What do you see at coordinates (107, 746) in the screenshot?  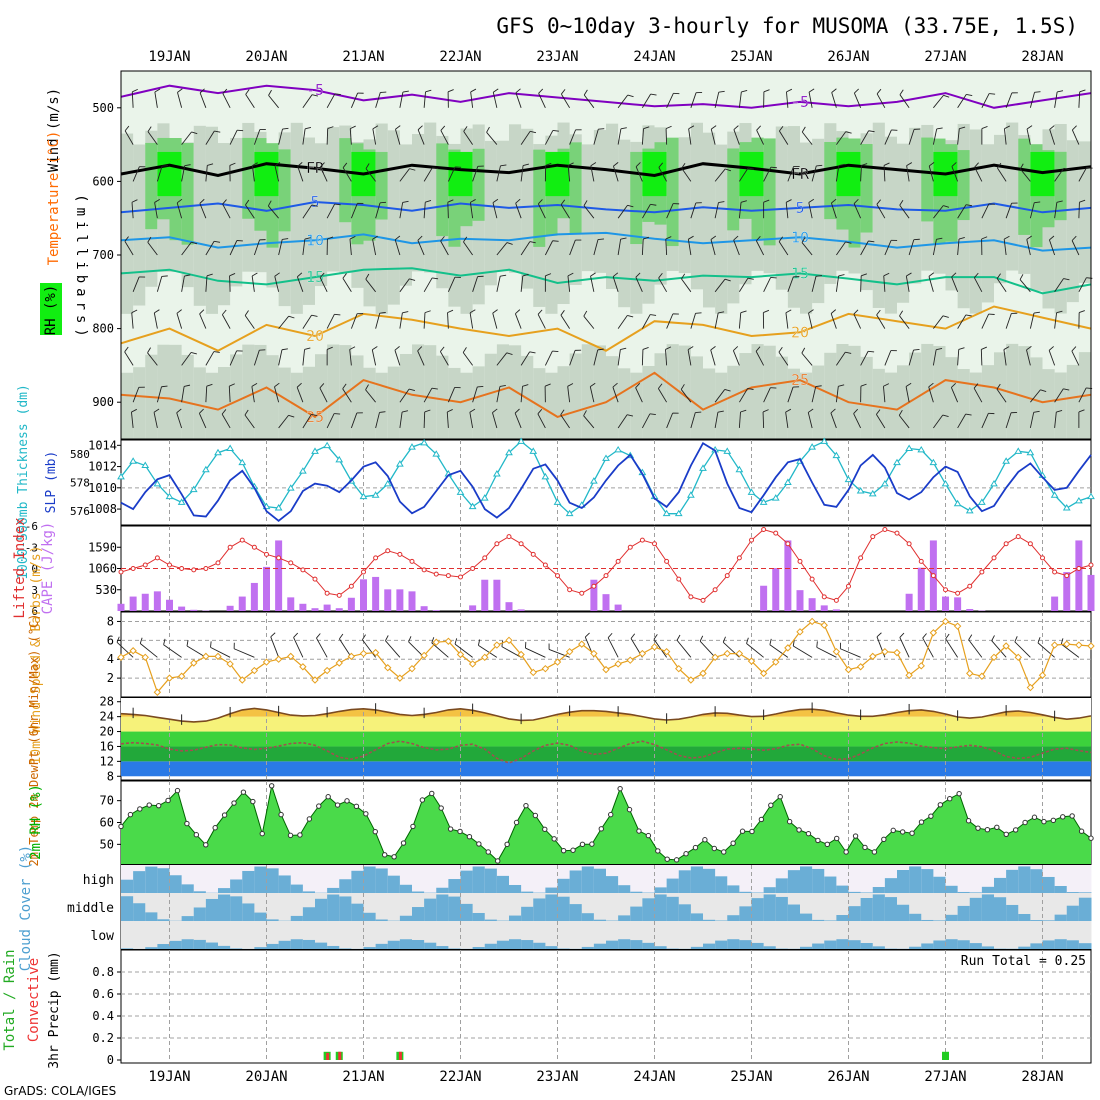 I see `y-tick-label: 16` at bounding box center [107, 746].